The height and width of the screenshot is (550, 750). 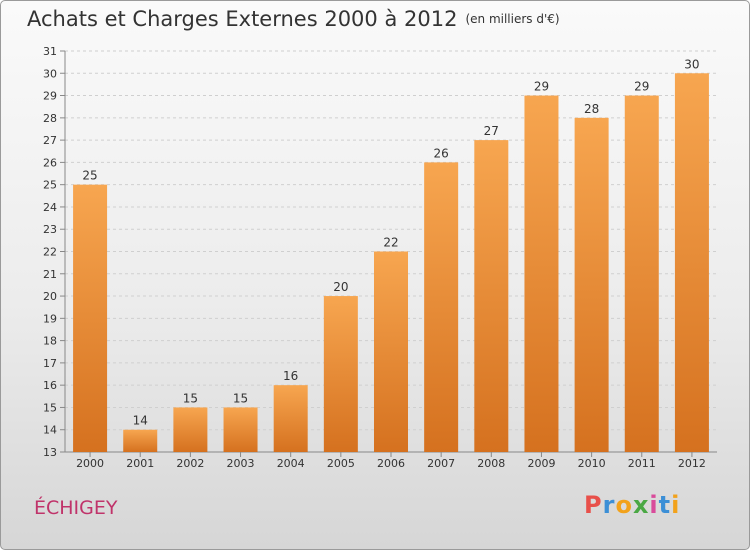 I want to click on logo-letter: x, so click(x=641, y=505).